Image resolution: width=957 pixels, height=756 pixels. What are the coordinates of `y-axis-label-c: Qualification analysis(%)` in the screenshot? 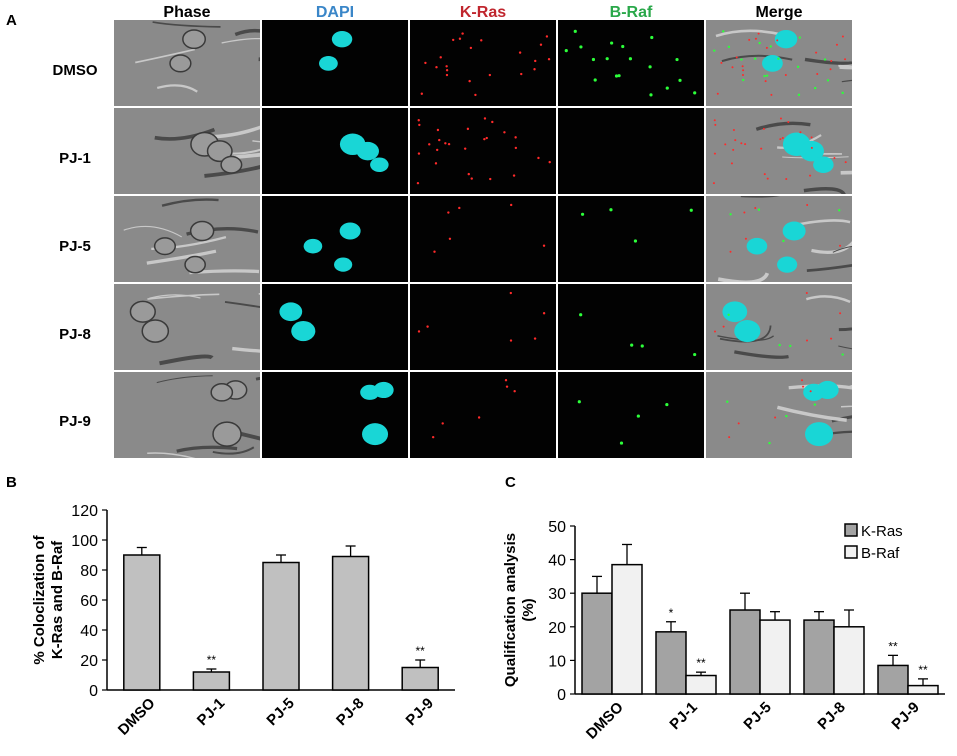 It's located at (519, 610).